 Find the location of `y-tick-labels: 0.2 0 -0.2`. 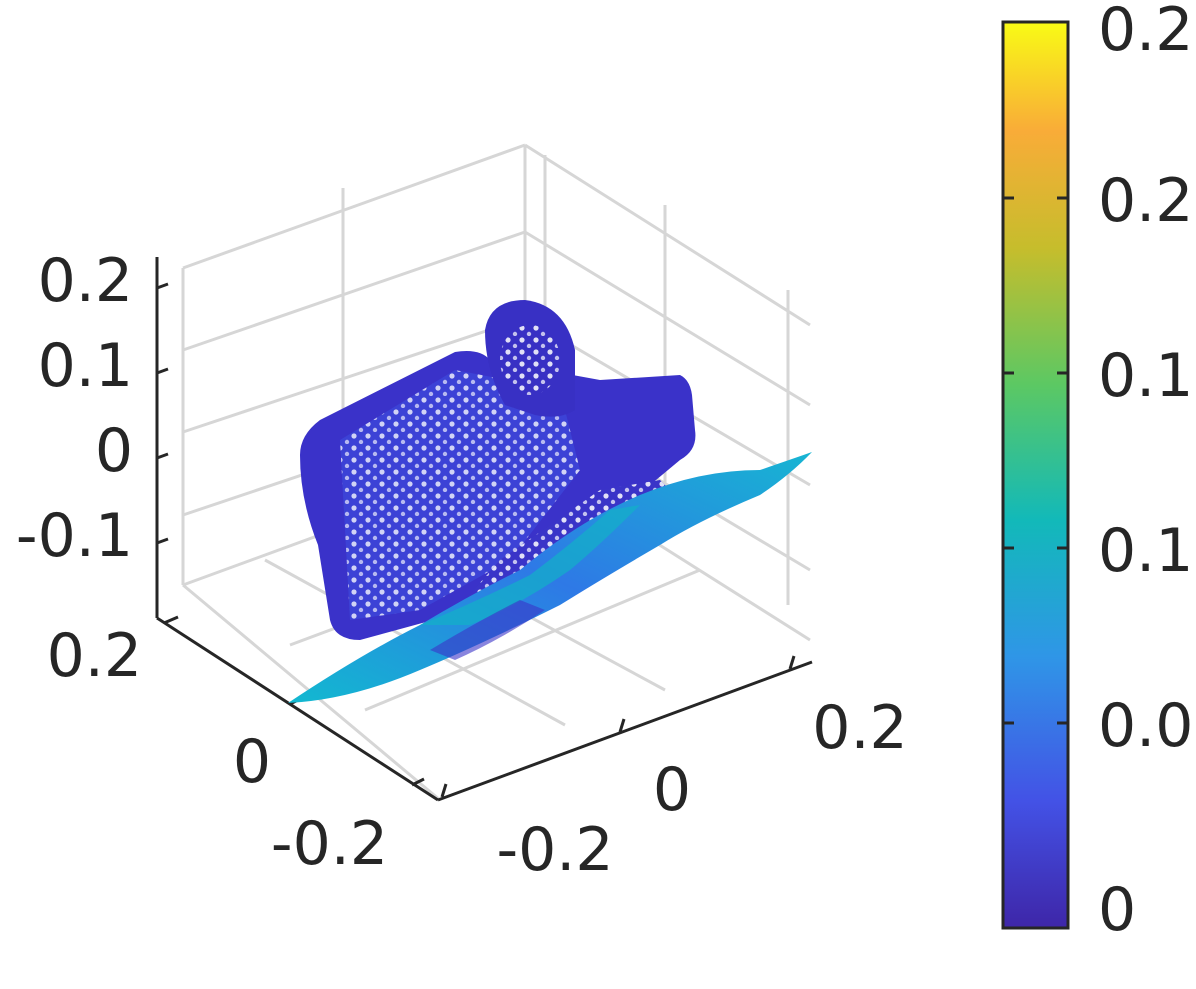

y-tick-labels: 0.2 0 -0.2 is located at coordinates (217, 750).